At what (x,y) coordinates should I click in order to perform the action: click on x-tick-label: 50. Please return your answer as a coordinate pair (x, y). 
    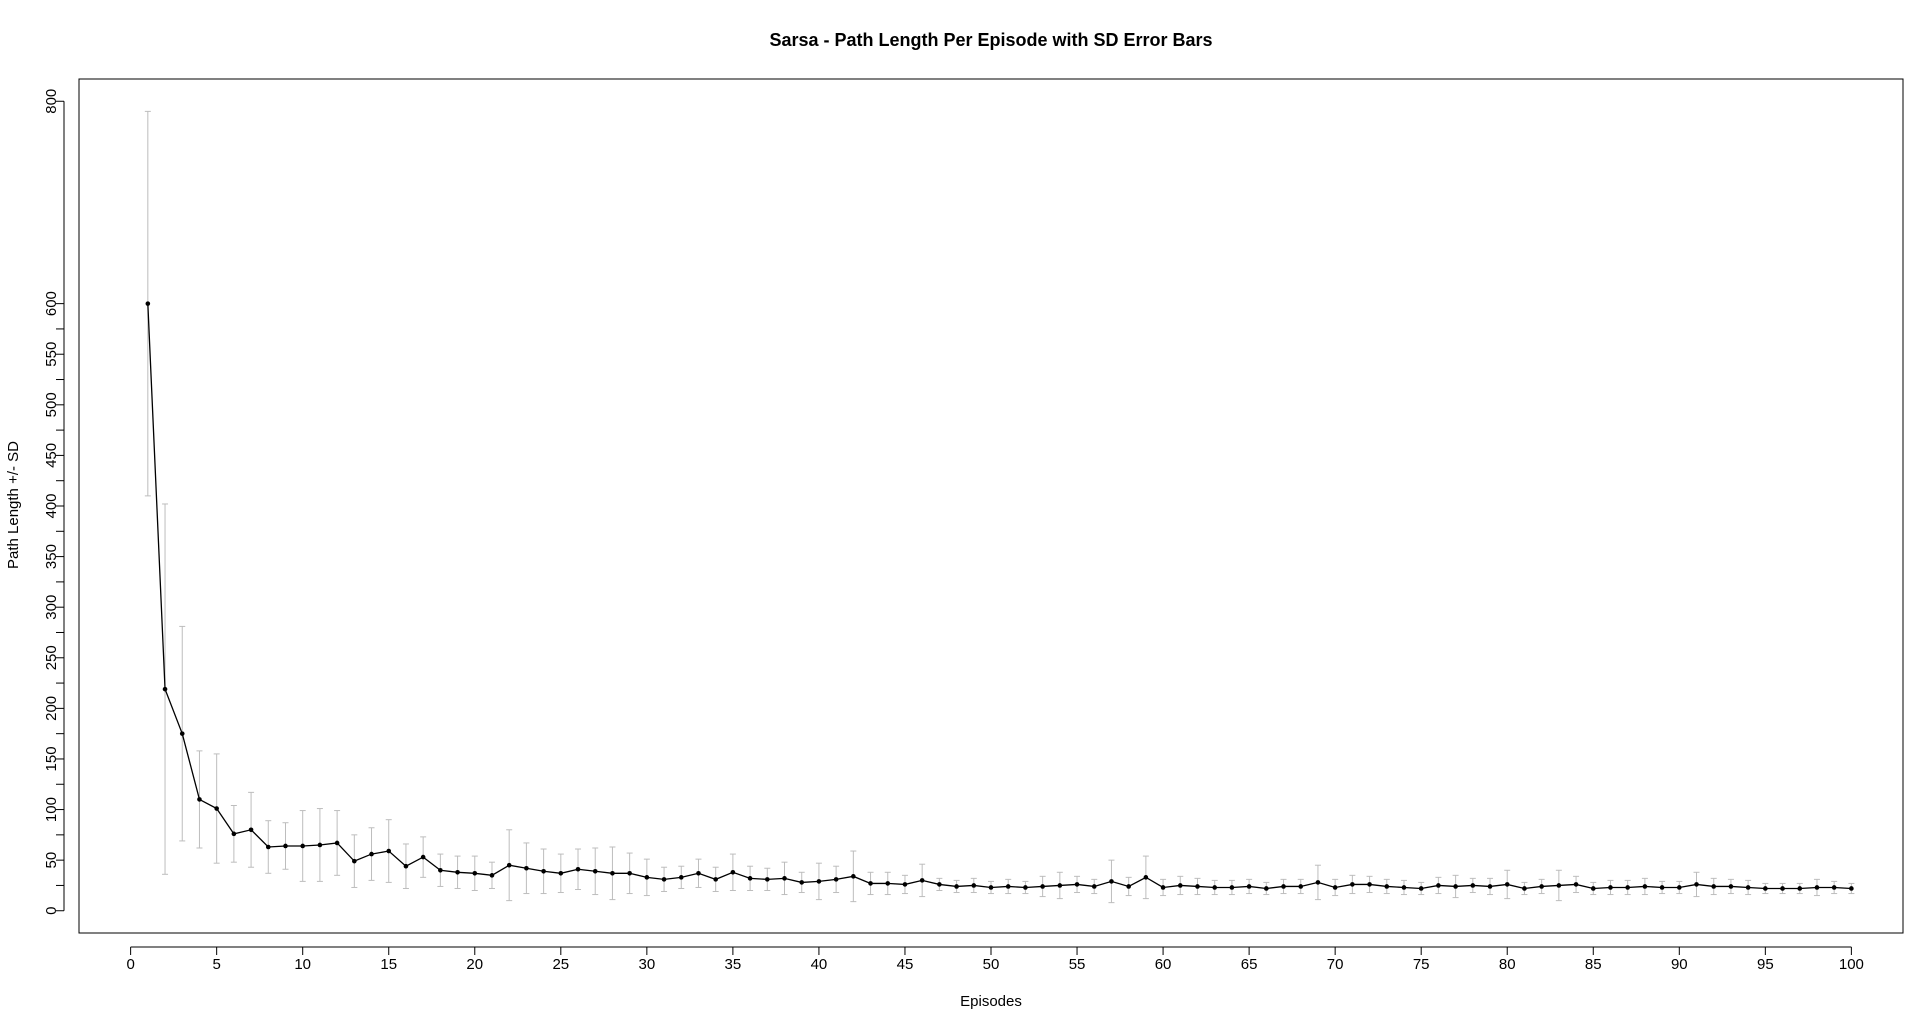
    Looking at the image, I should click on (991, 964).